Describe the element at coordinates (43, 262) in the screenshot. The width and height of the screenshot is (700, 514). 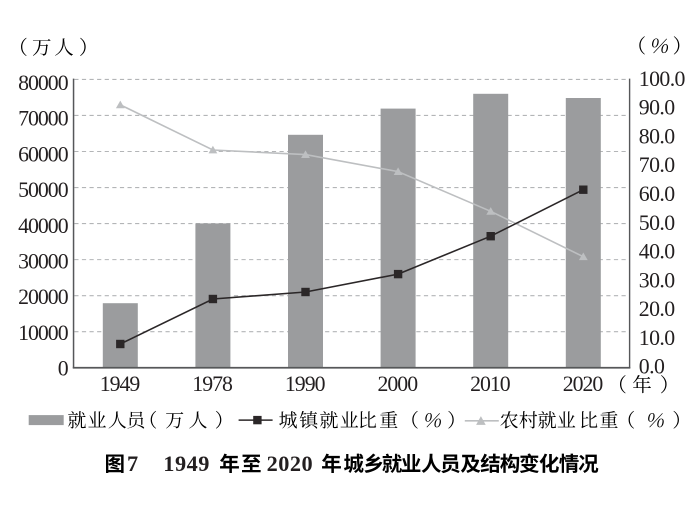
I see `svg-text: 30000` at that location.